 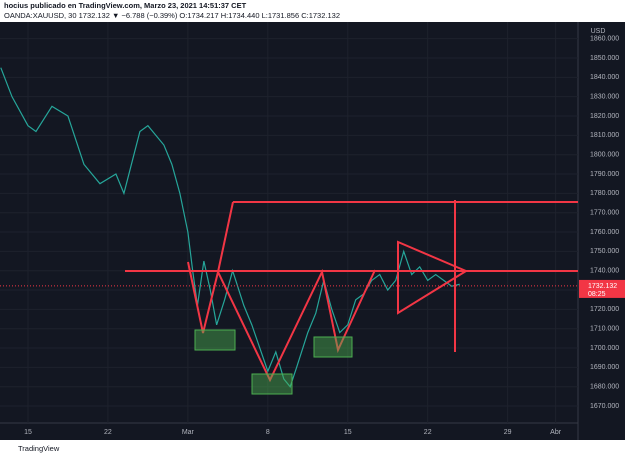 I want to click on y-tick-label: 1820.000, so click(x=604, y=116).